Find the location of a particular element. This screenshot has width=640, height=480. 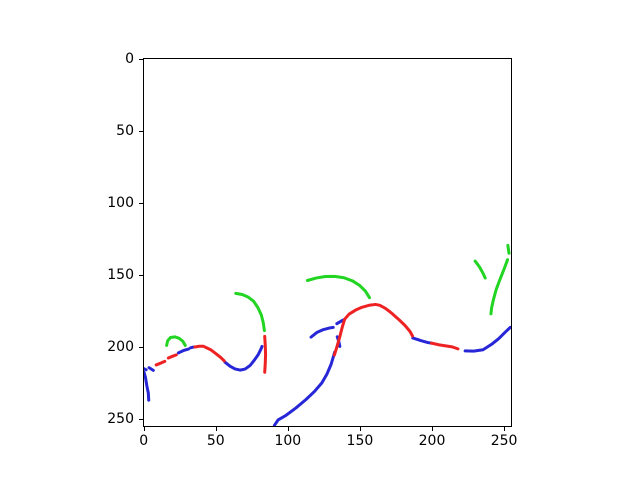

blue-right-rising is located at coordinates (487, 339).